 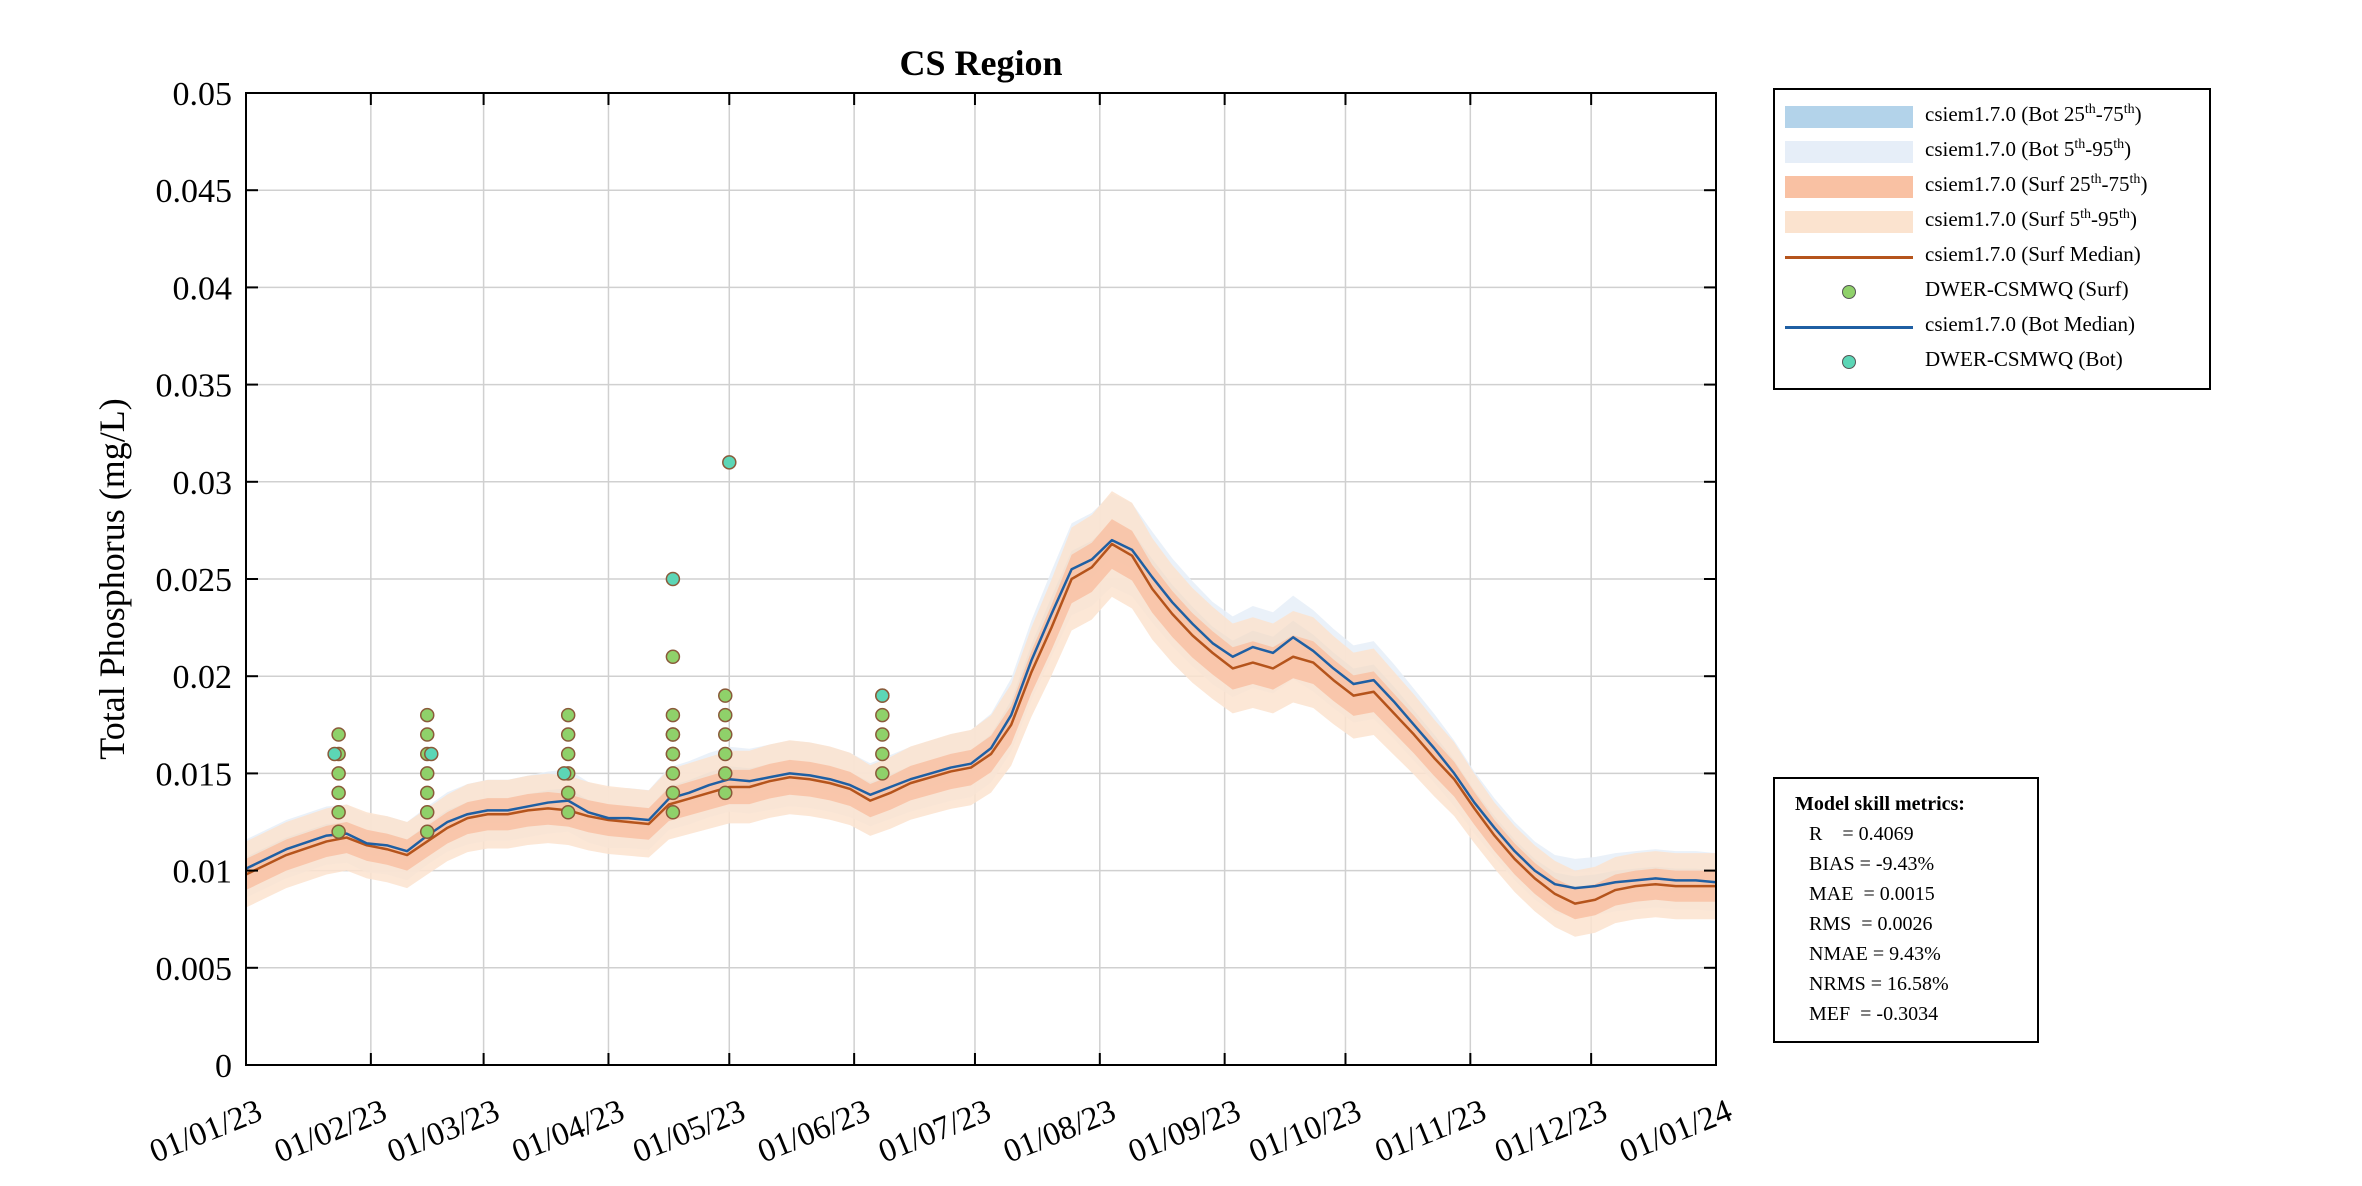 What do you see at coordinates (689, 1131) in the screenshot?
I see `x-tick-label: 01/05/23` at bounding box center [689, 1131].